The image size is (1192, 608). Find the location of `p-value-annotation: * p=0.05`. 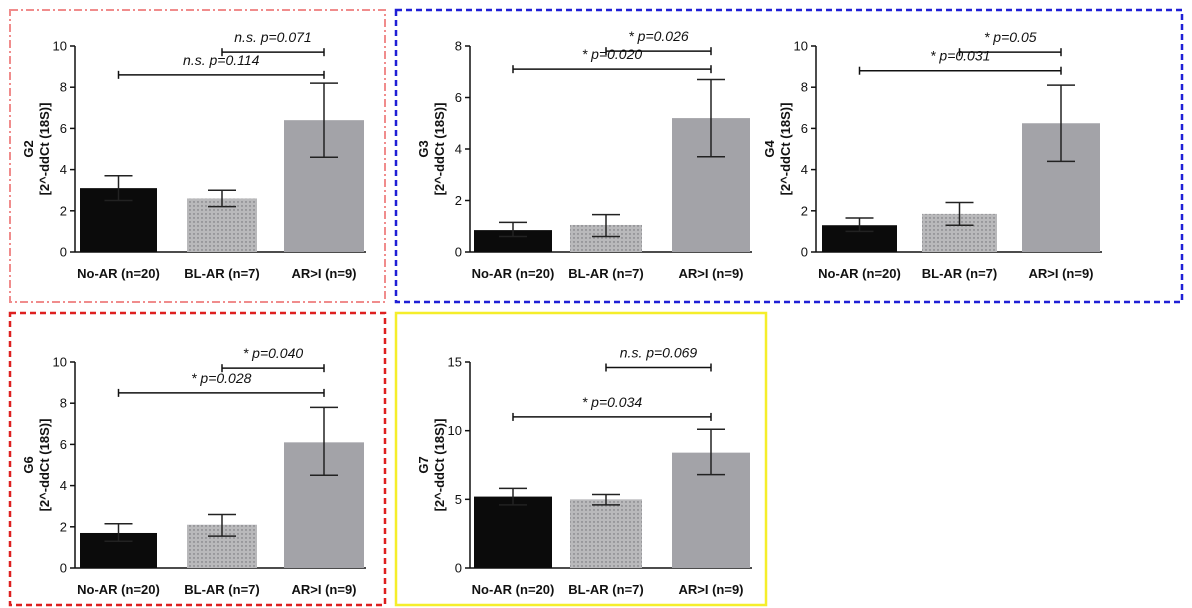

p-value-annotation: * p=0.05 is located at coordinates (1010, 37).